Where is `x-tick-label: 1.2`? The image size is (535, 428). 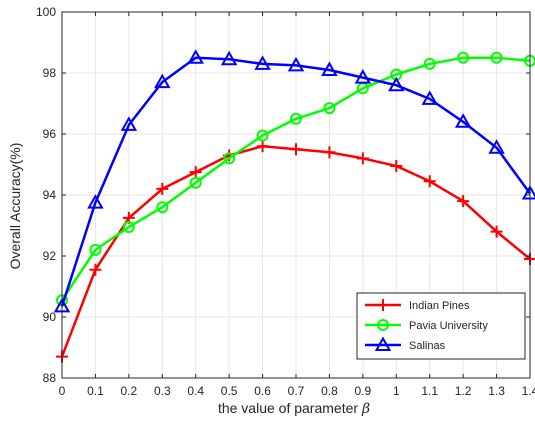 x-tick-label: 1.2 is located at coordinates (463, 391).